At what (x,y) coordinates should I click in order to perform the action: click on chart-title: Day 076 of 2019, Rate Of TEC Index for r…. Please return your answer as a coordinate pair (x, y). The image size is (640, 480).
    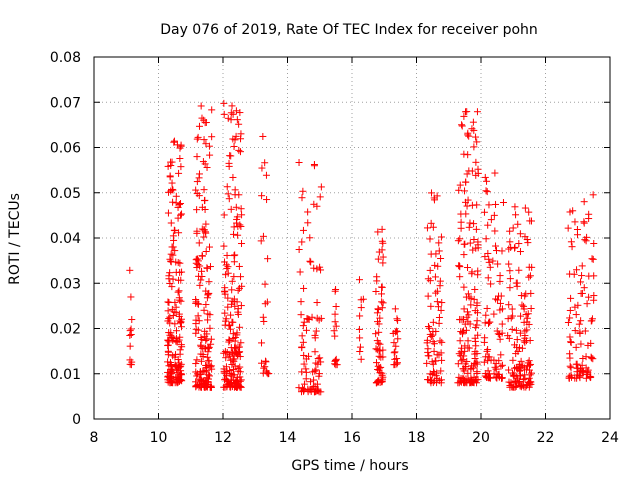
    Looking at the image, I should click on (349, 30).